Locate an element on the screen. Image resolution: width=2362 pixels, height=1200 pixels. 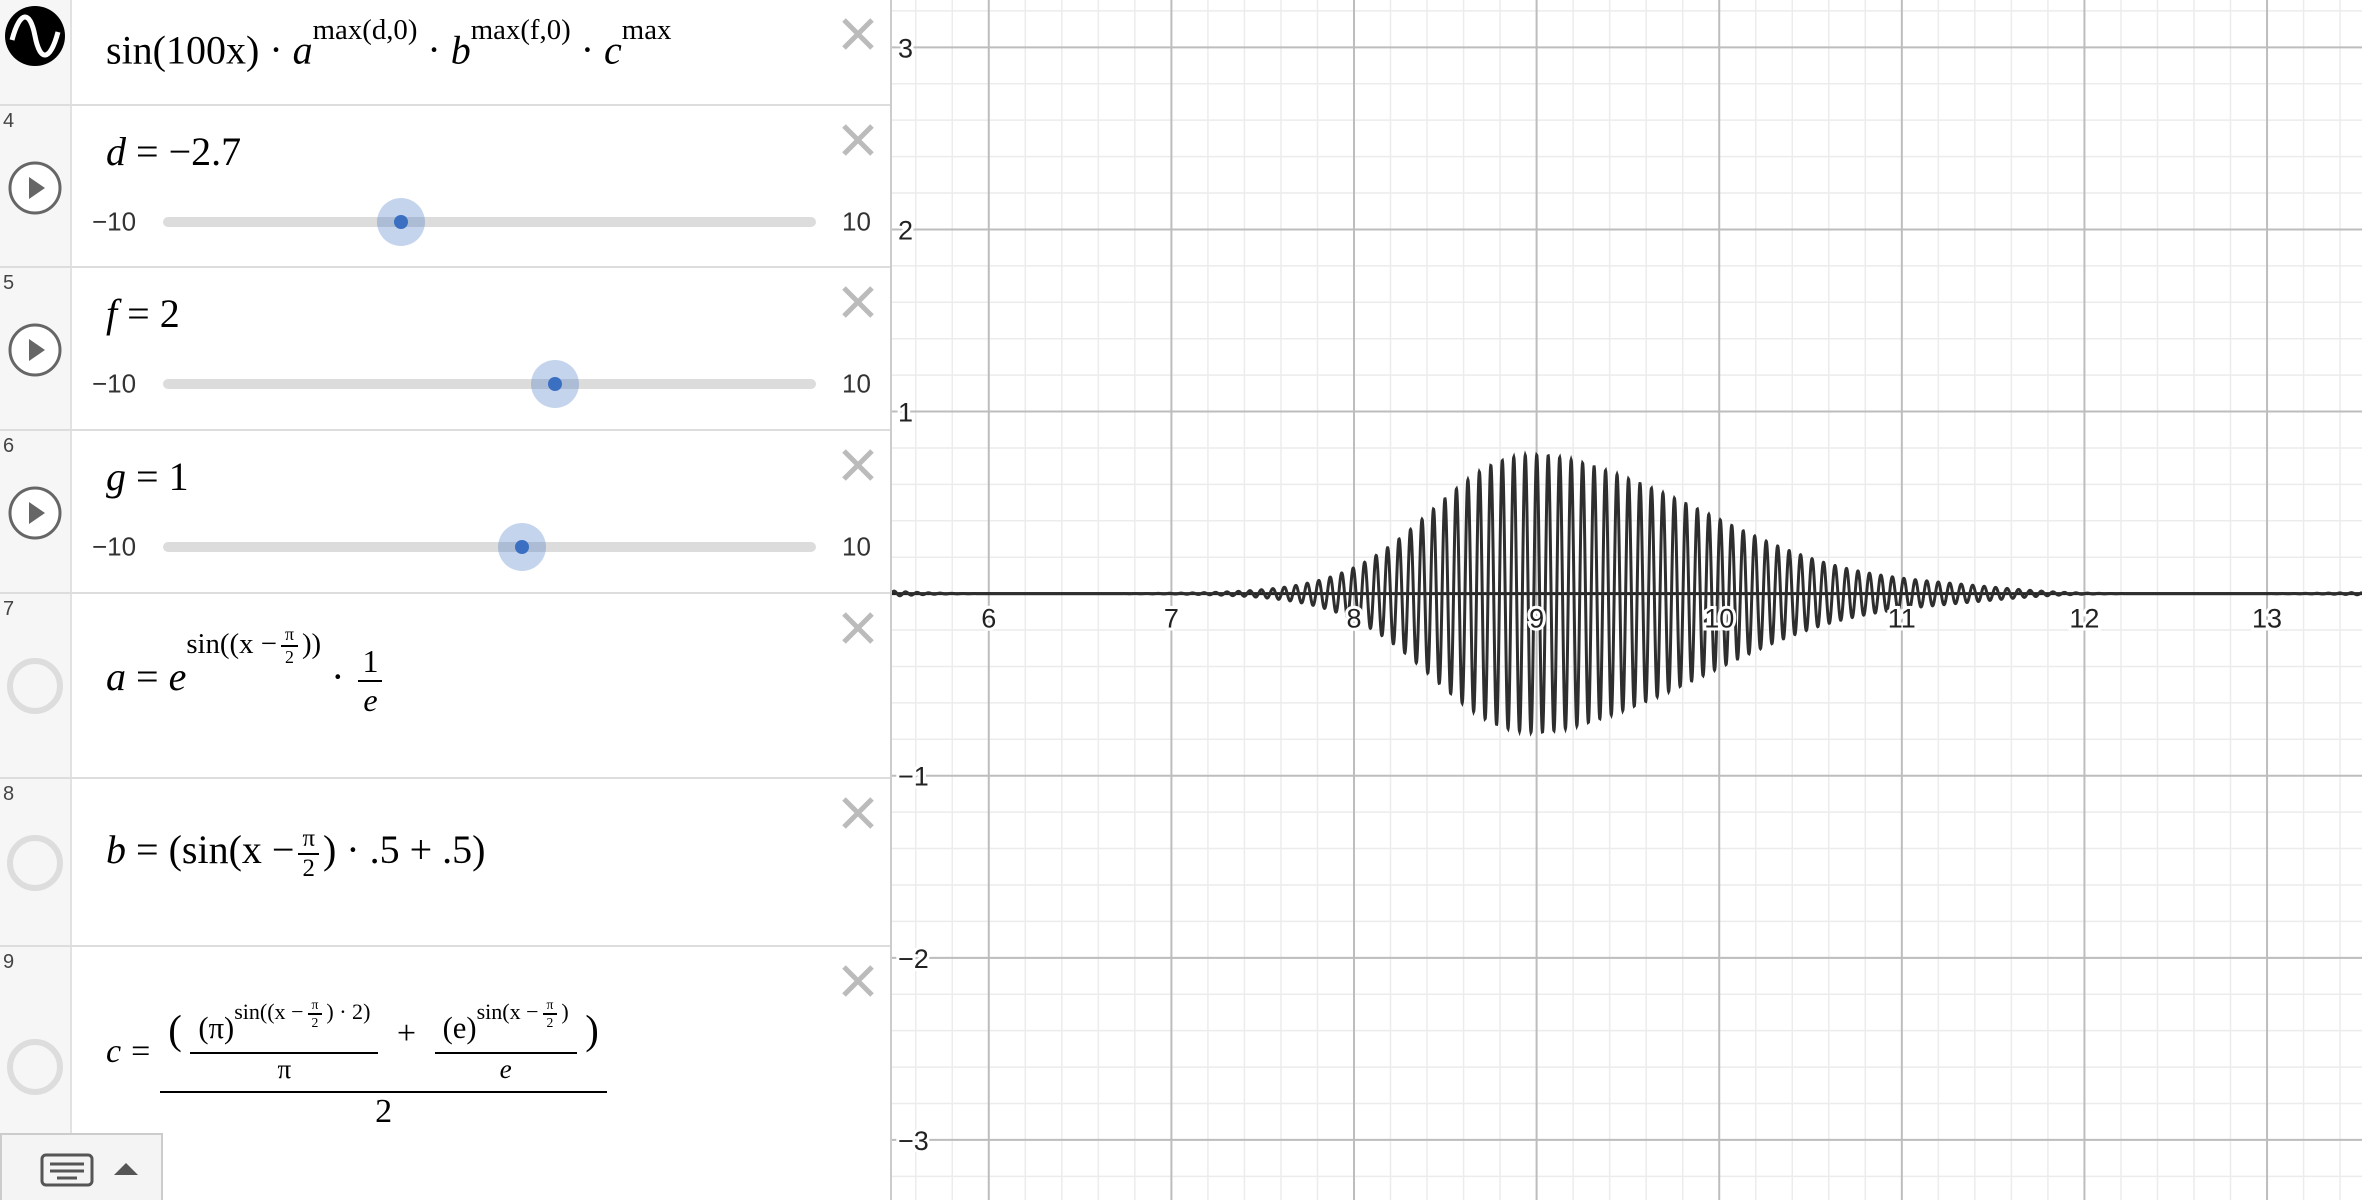
formula-text: c is located at coordinates (114, 1051).